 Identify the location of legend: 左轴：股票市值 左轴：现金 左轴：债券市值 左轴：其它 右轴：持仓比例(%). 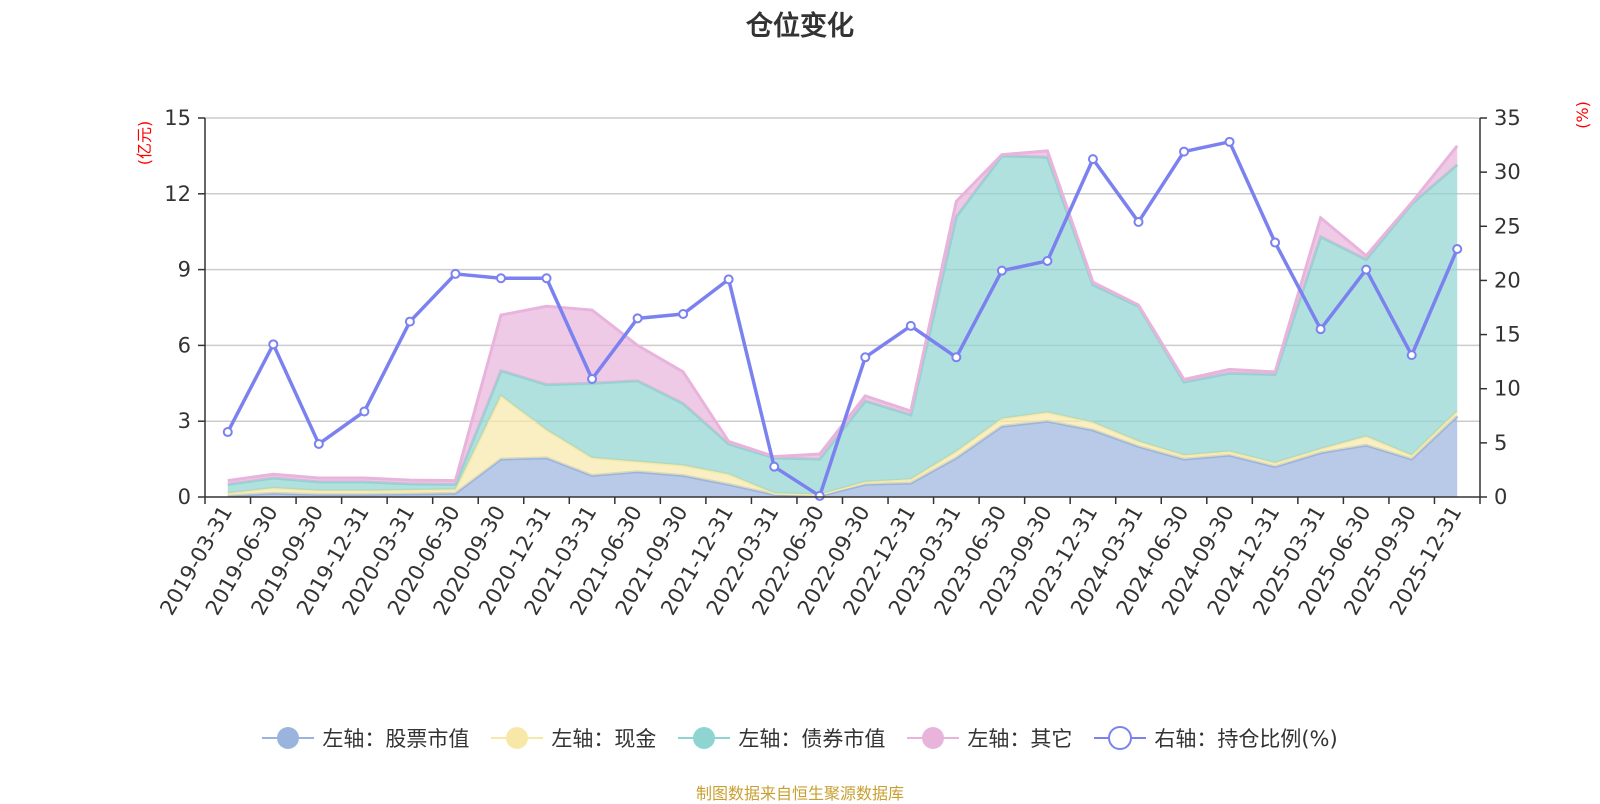
(800, 738).